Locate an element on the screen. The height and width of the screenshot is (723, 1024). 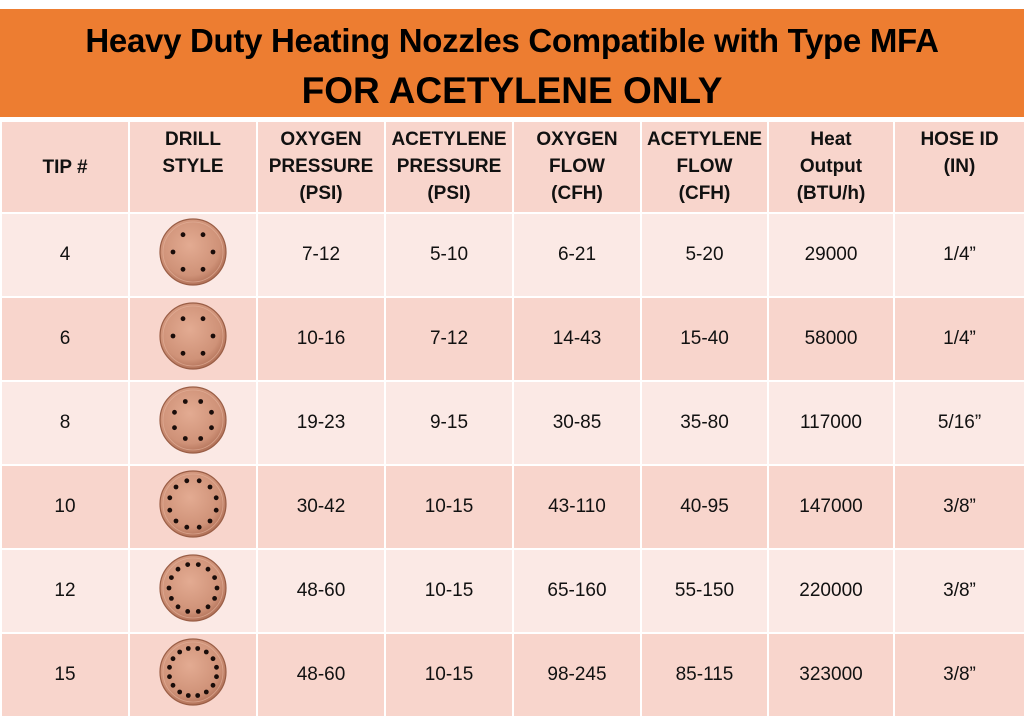
cell-heat-output: 117000 is located at coordinates (831, 423).